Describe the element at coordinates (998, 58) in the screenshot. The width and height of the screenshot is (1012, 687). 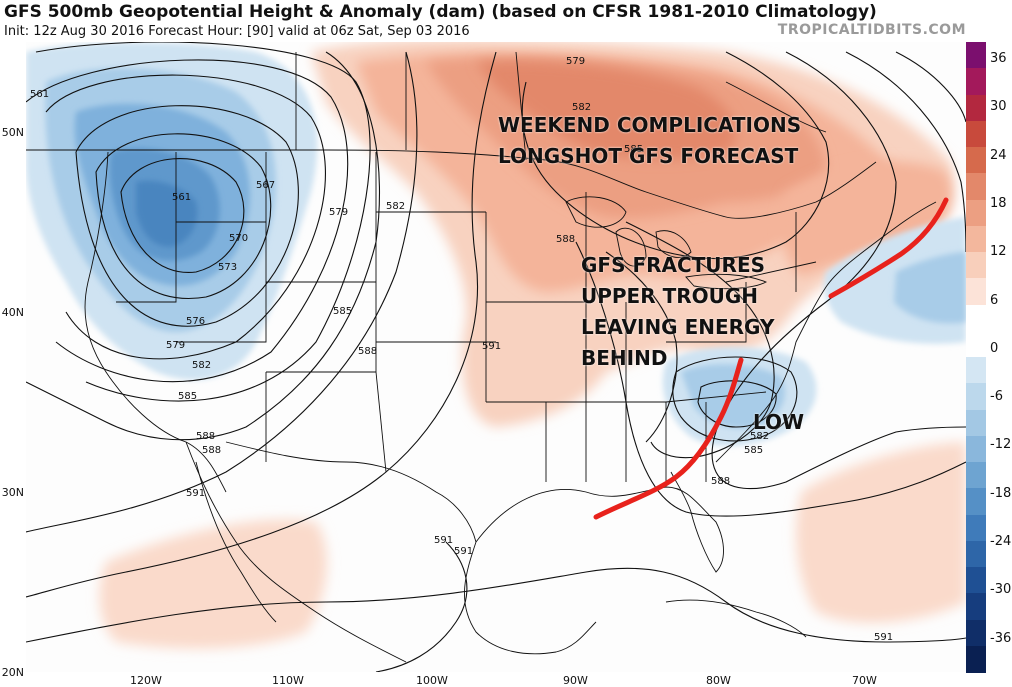
I see `colorbar-tick-label: 36` at that location.